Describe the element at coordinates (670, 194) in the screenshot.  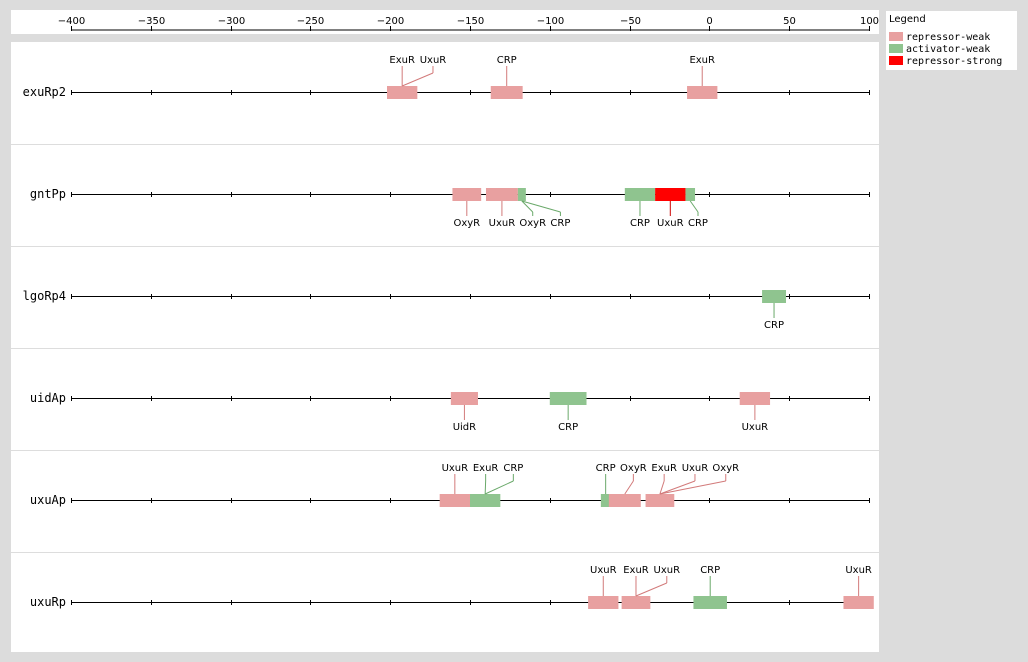
I see `site-box-repressor-strong` at that location.